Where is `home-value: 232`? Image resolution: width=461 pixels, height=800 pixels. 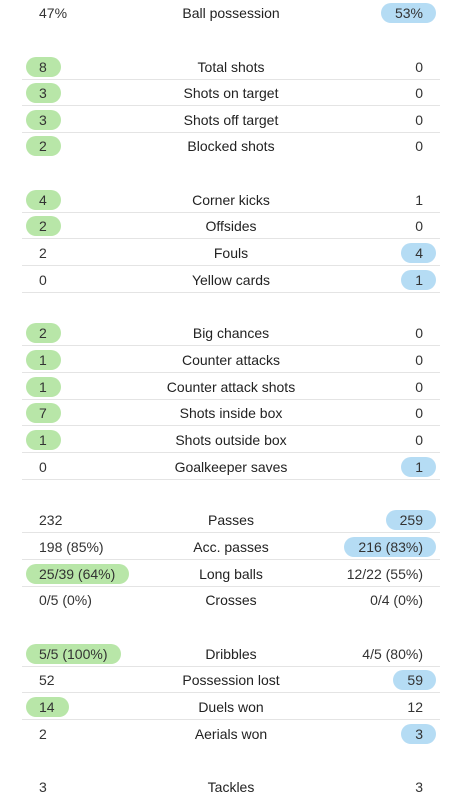
home-value: 232 is located at coordinates (51, 520).